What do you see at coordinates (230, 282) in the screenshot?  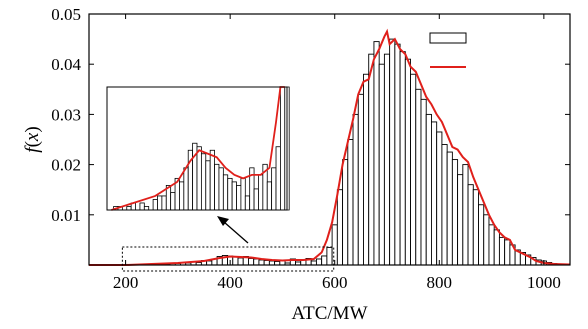 I see `x-tick-label: 400` at bounding box center [230, 282].